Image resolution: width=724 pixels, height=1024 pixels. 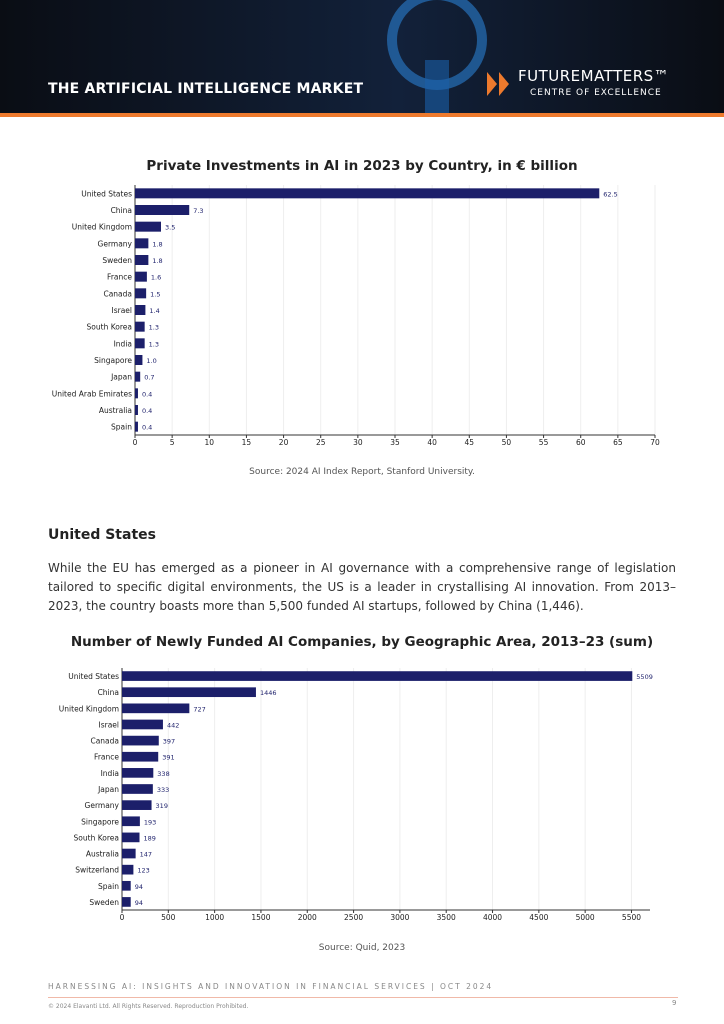 What do you see at coordinates (674, 1003) in the screenshot?
I see `page-number: 9` at bounding box center [674, 1003].